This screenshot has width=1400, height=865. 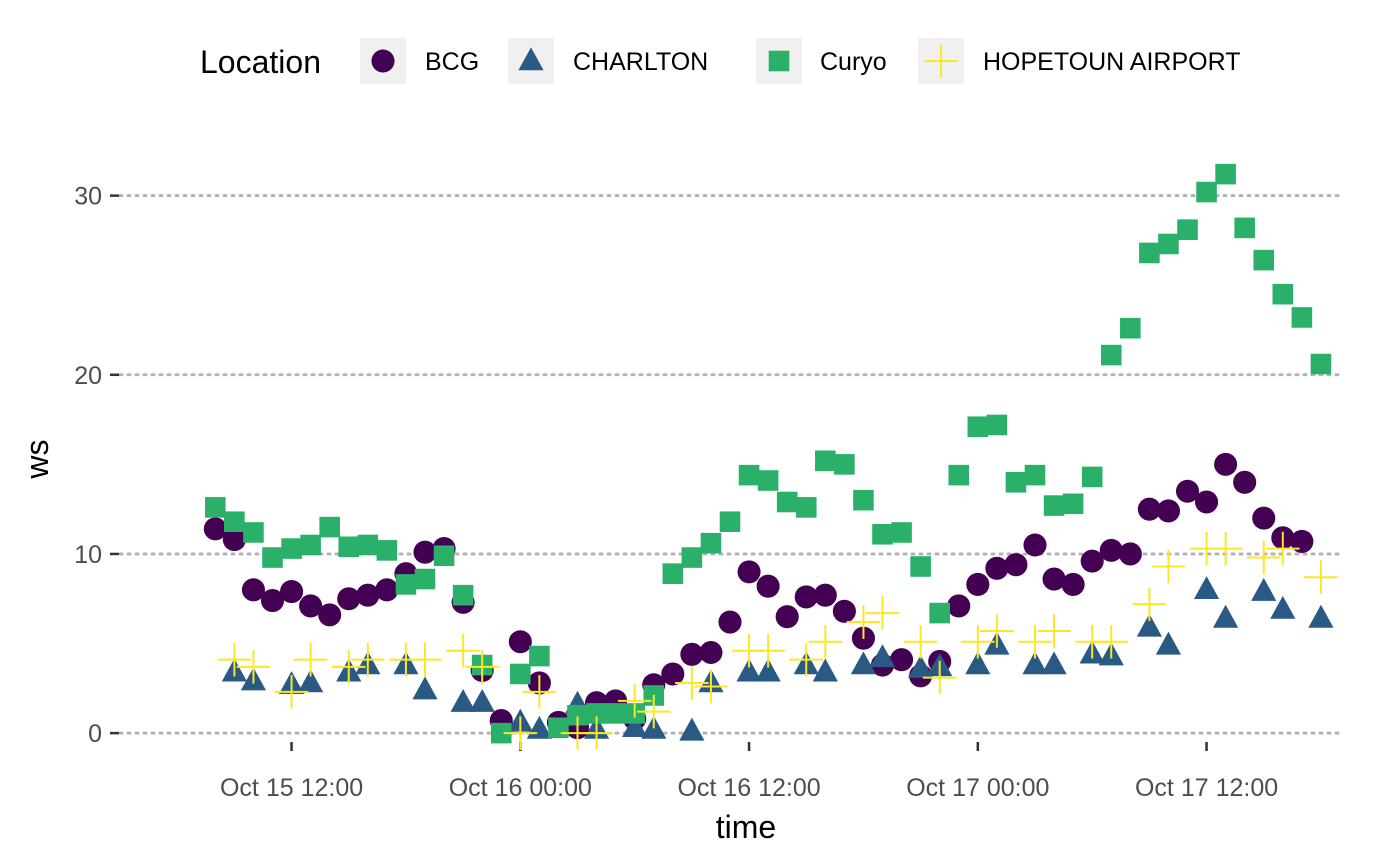 I want to click on y-tick-label: 20, so click(x=88, y=376).